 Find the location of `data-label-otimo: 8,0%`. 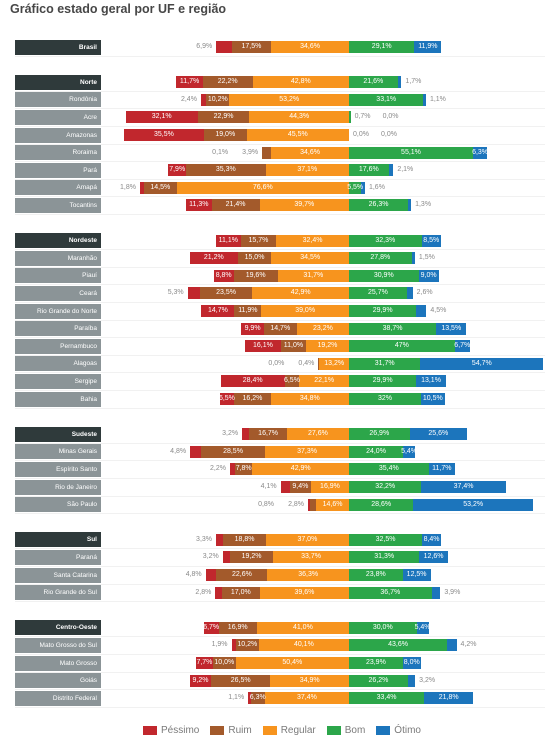

data-label-otimo: 8,0% is located at coordinates (411, 662).